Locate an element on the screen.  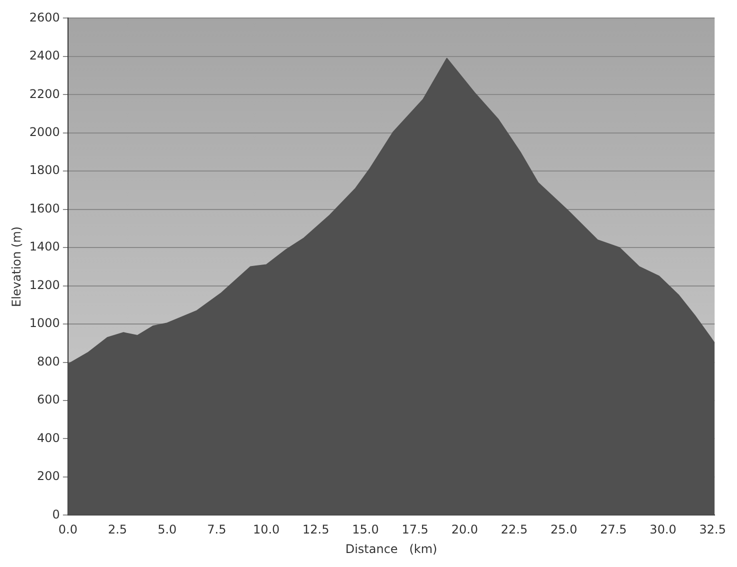
y-tick-label: 1000 is located at coordinates (44, 323).